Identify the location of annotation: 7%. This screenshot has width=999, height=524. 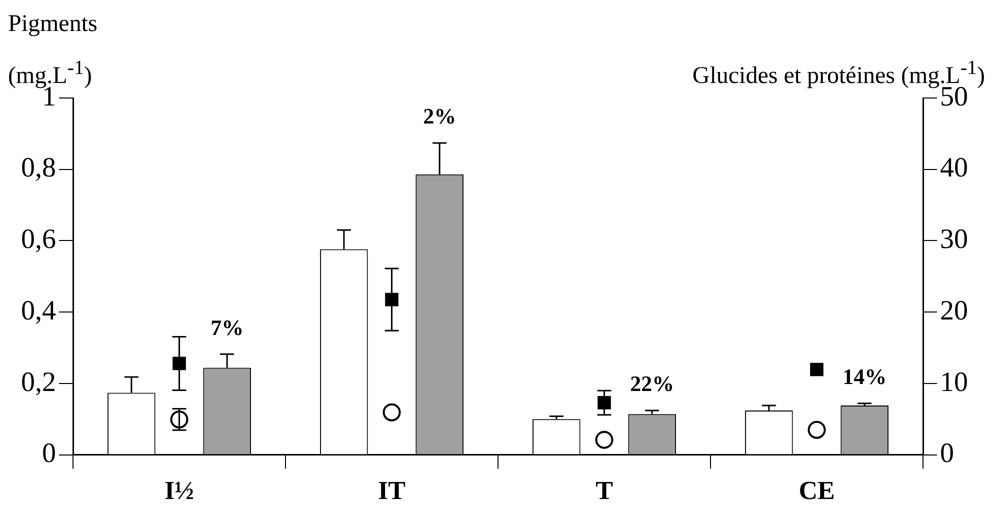
(227, 327).